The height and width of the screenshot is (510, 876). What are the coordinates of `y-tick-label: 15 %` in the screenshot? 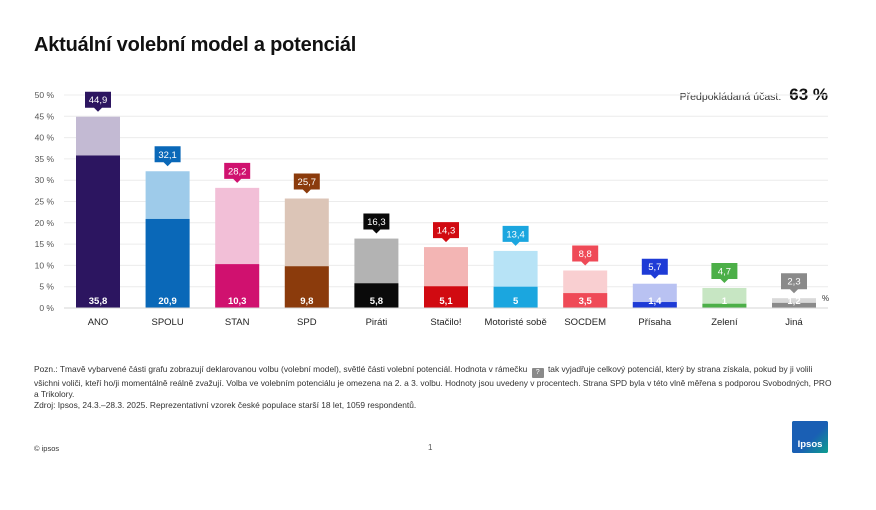 It's located at (45, 244).